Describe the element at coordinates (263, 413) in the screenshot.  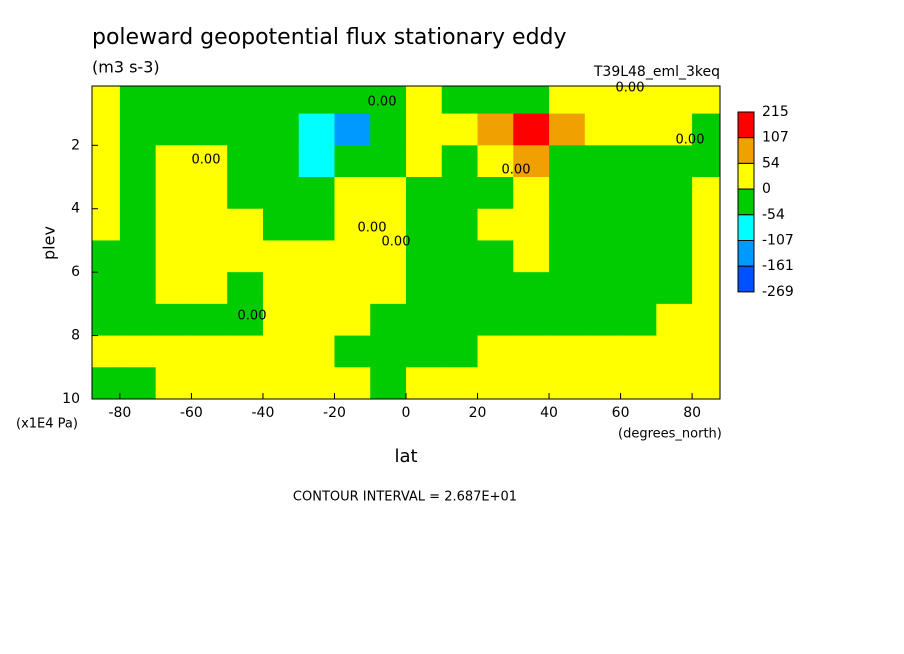
I see `x-tick-label: -40` at that location.